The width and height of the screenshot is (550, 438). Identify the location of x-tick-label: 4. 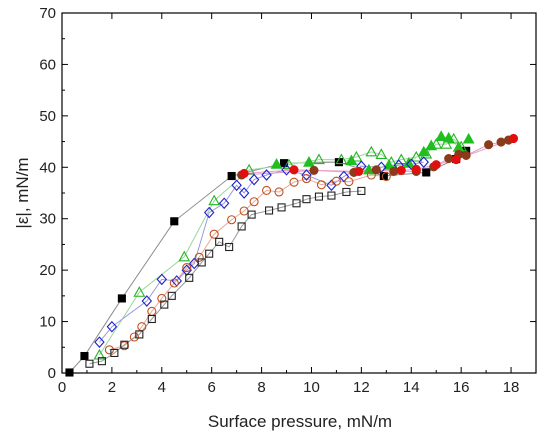
(162, 387).